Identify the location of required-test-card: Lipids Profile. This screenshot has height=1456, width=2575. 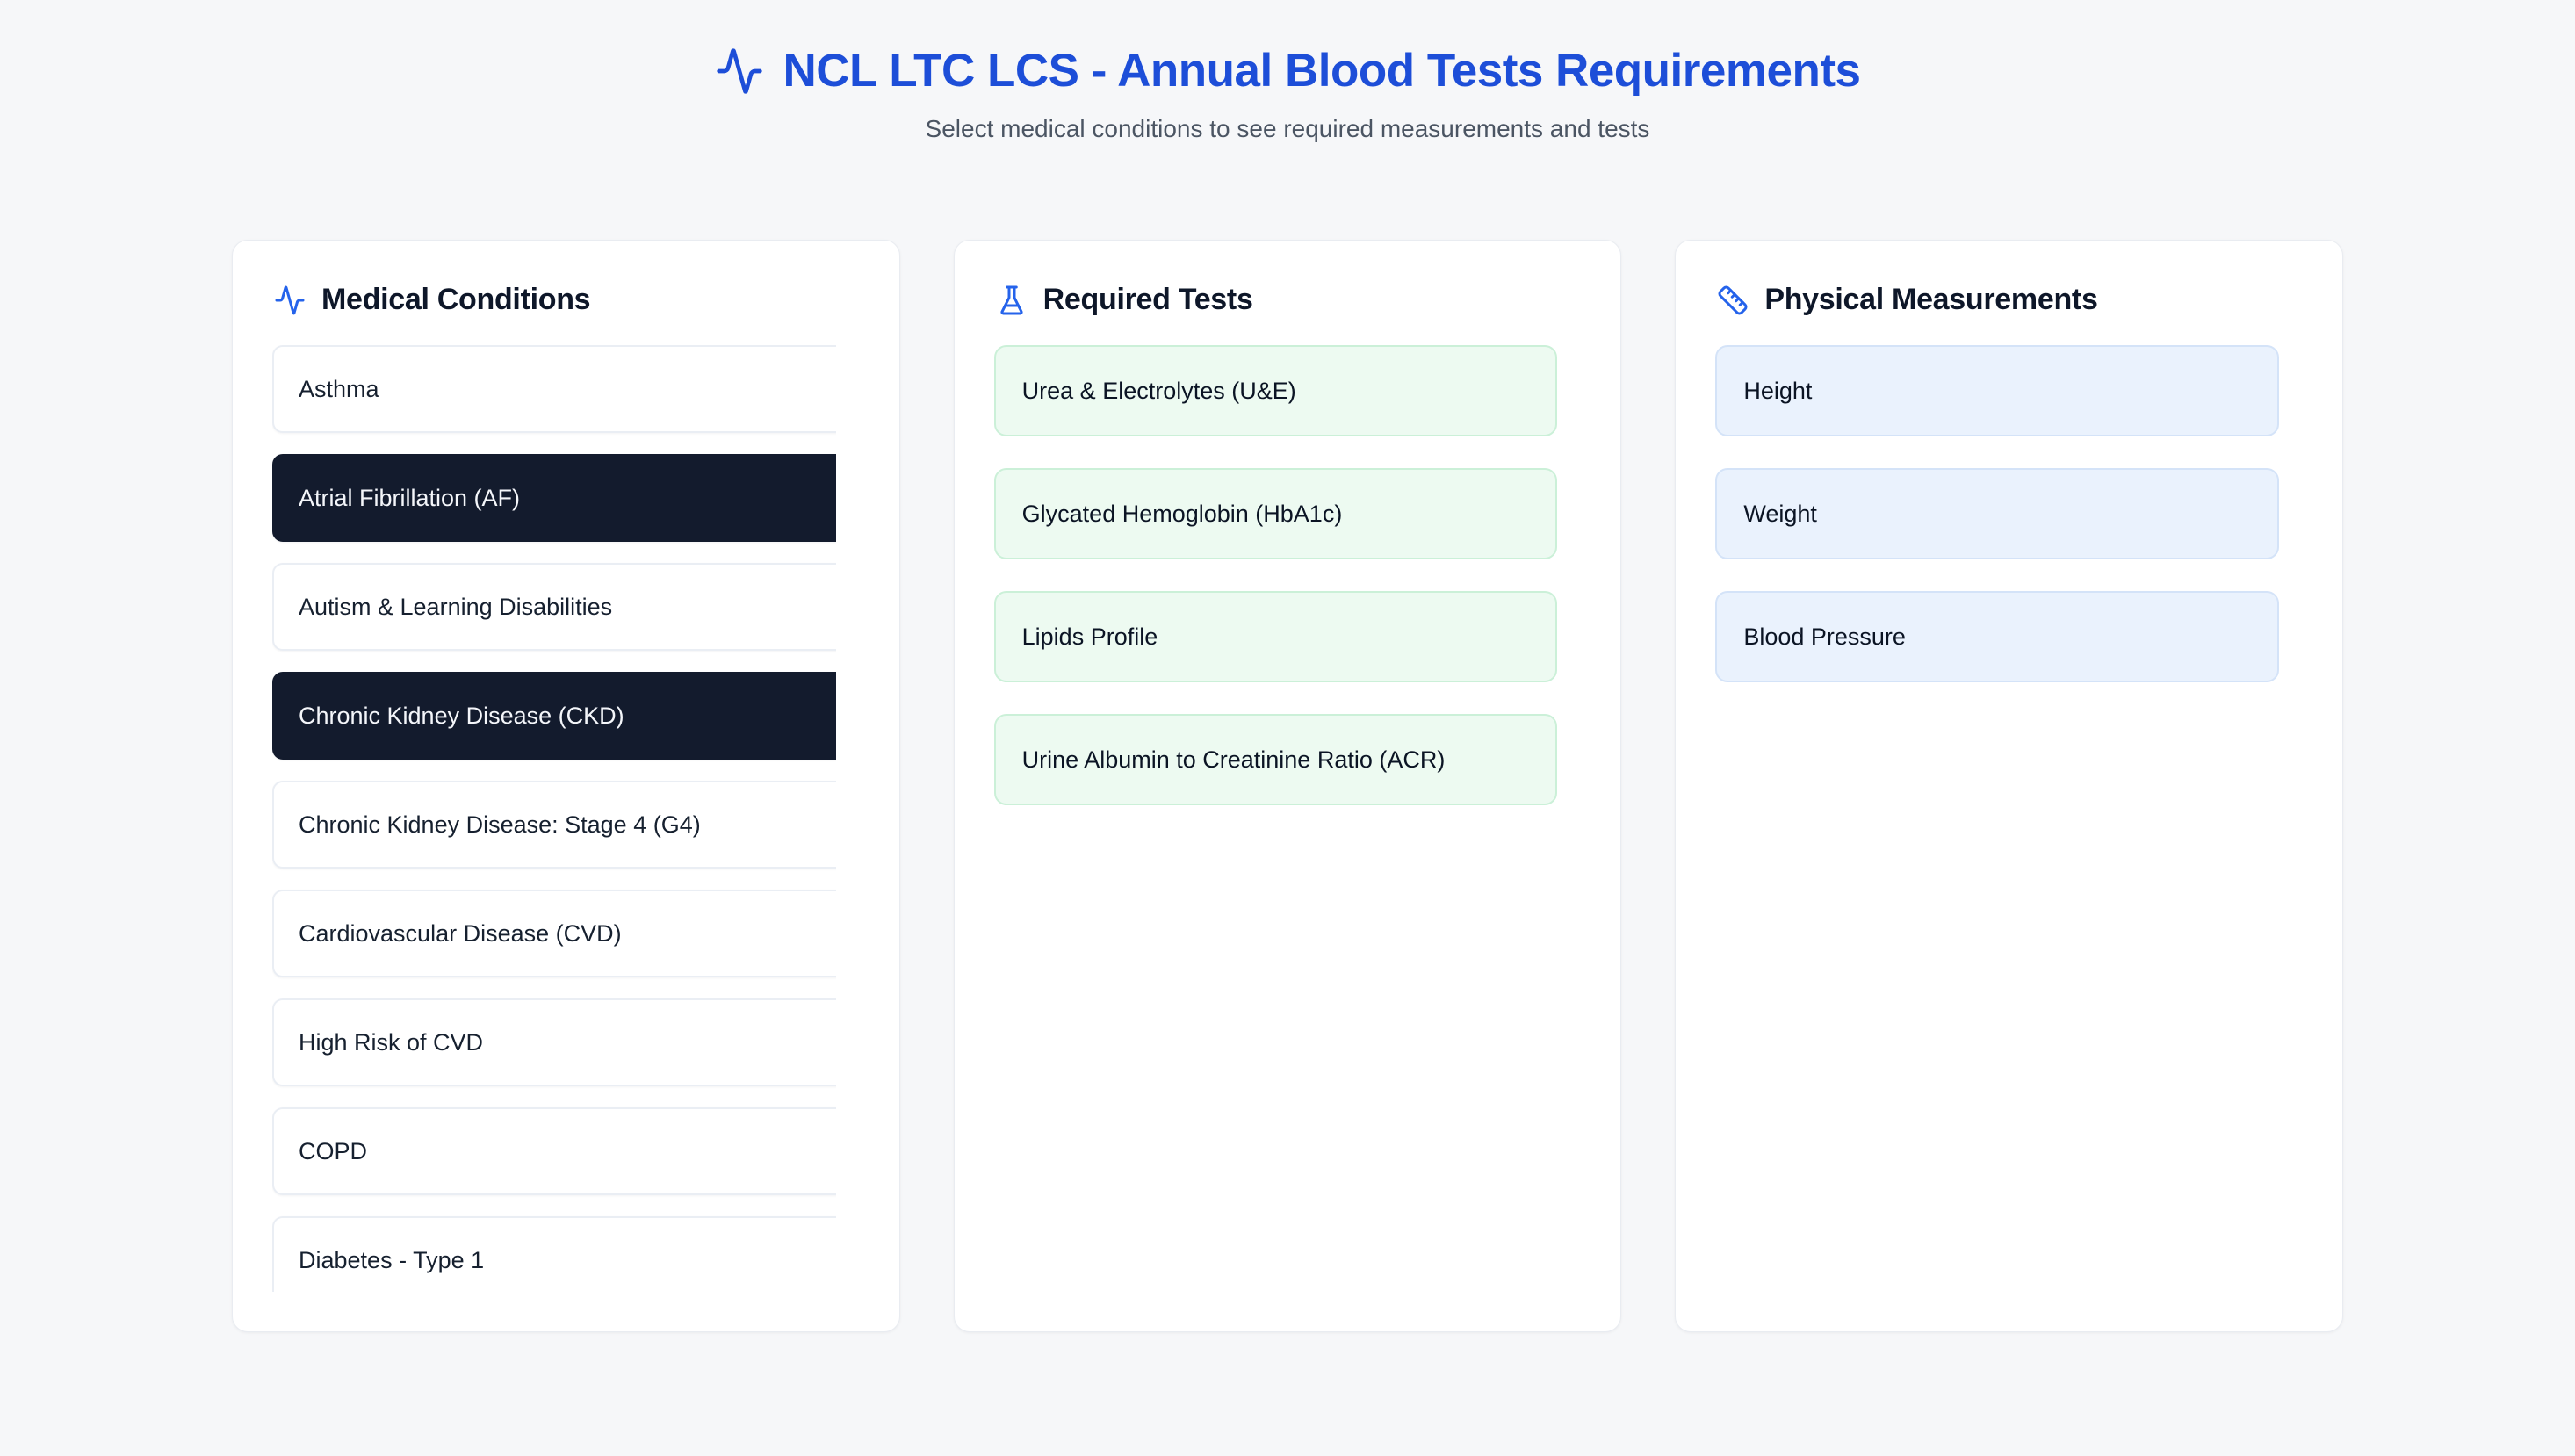
(1275, 636).